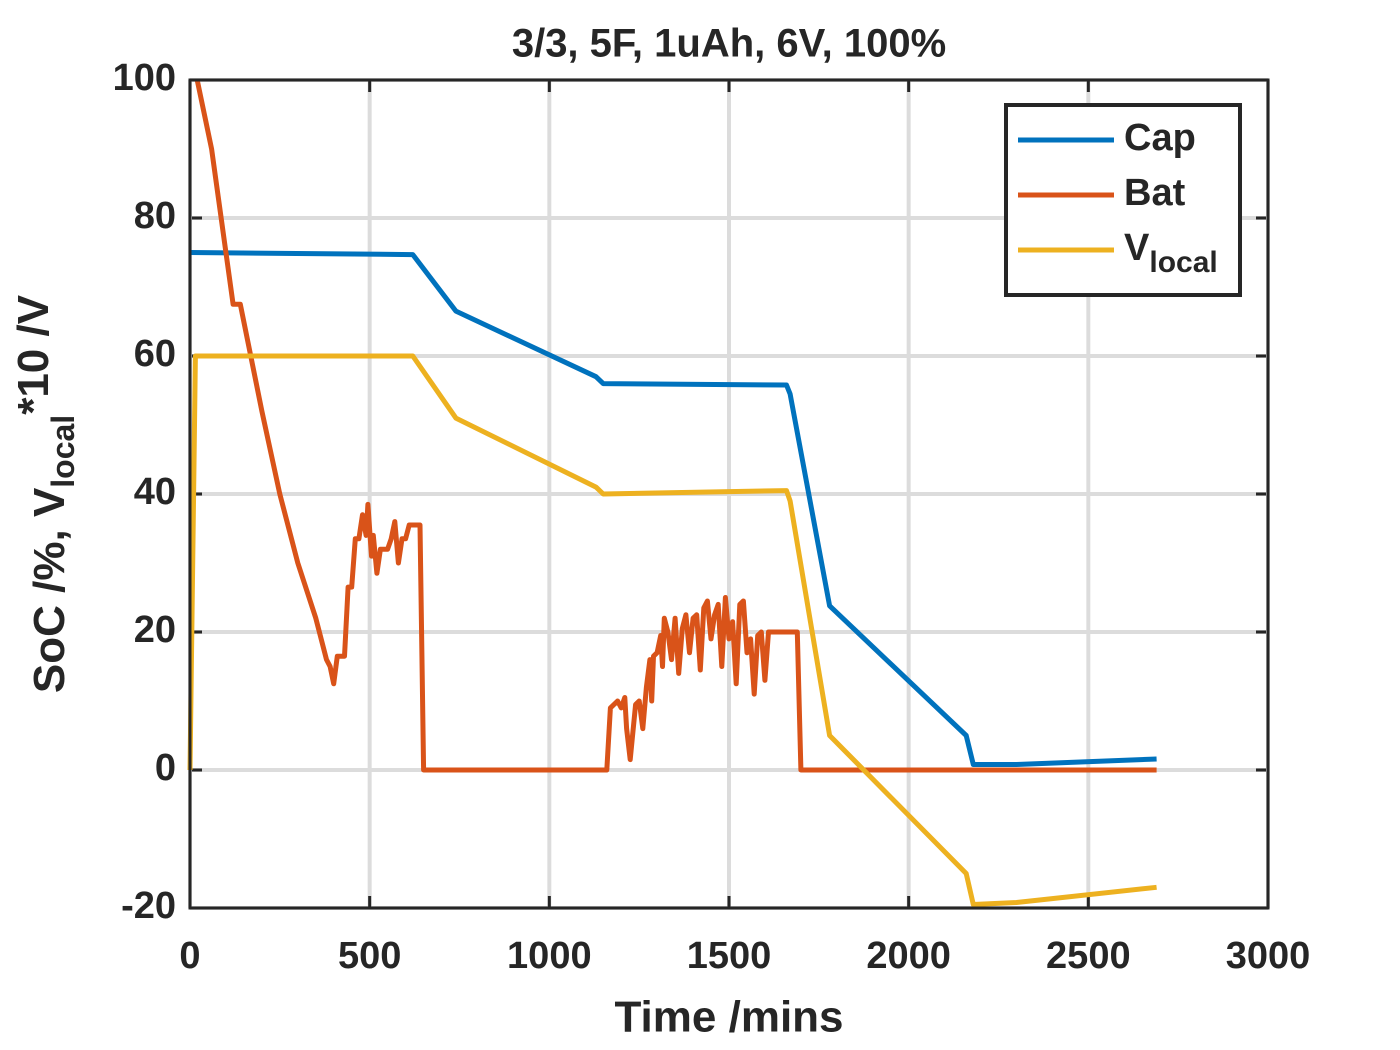 This screenshot has width=1400, height=1050. I want to click on legend-label: Vlocal, so click(1171, 253).